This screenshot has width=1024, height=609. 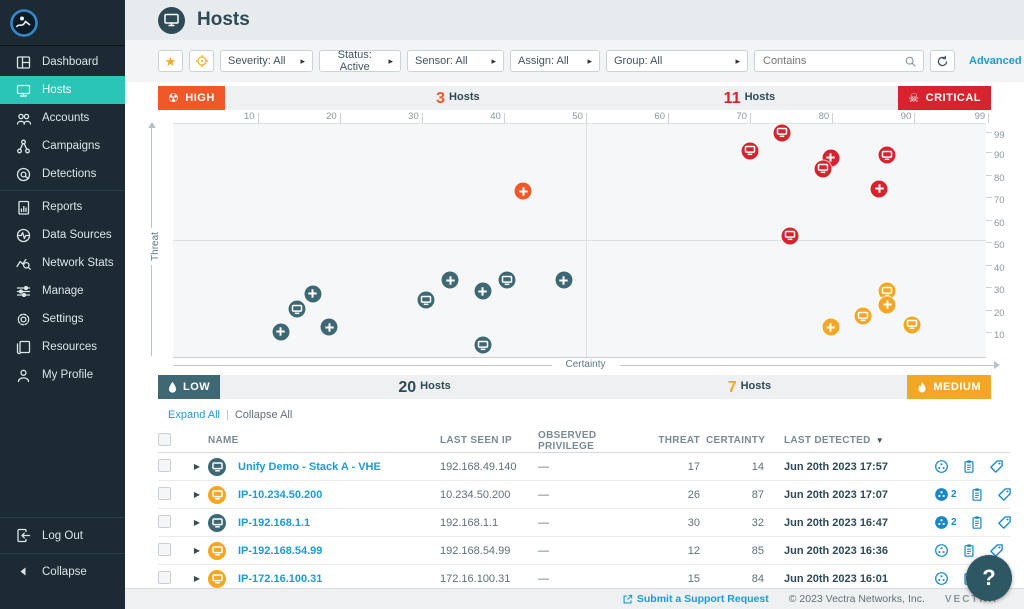 I want to click on host-name-link: IP-10.234.50.200, so click(x=280, y=494).